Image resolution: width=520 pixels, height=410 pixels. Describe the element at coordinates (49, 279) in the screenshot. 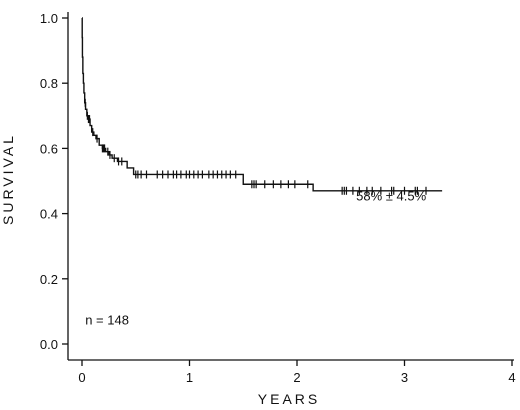

I see `y-tick-label: 0.2` at that location.